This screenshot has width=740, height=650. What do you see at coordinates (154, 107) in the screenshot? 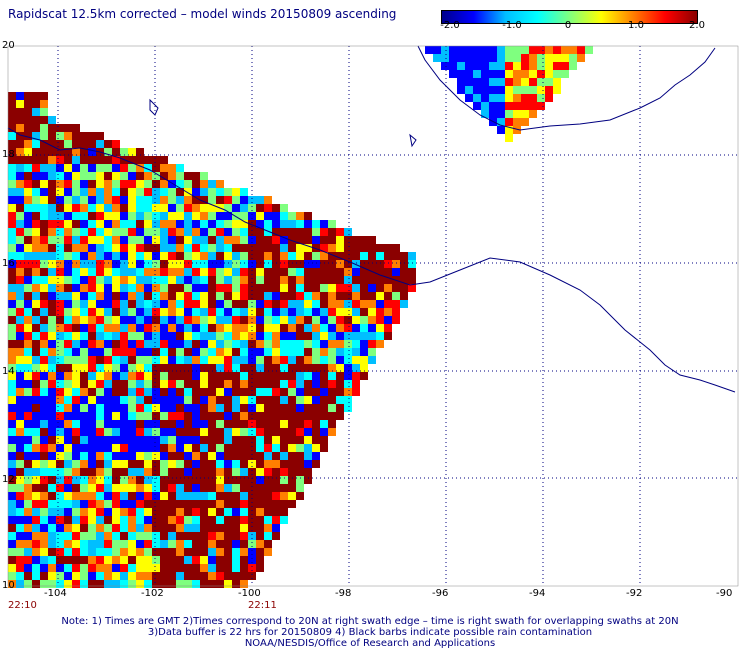
I see `lake-outline` at bounding box center [154, 107].